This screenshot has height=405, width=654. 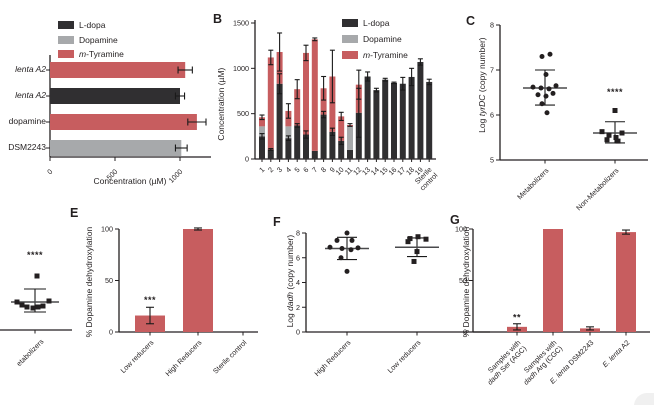 I want to click on panel-b-x-tick-label: 5, so click(x=296, y=169).